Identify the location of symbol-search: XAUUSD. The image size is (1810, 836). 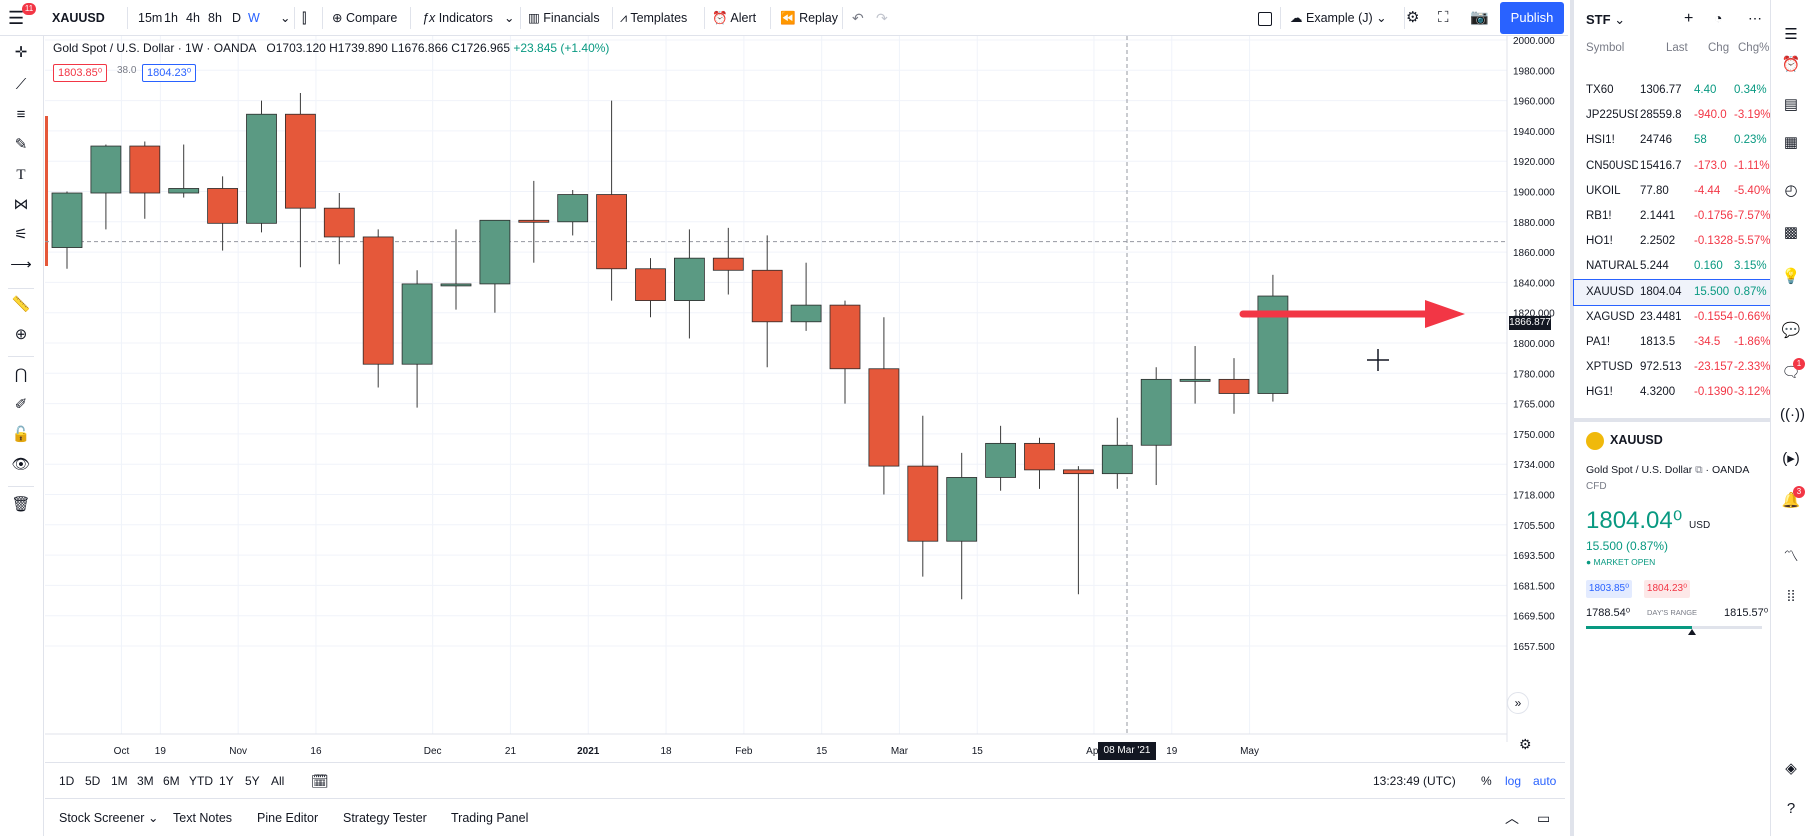
(78, 18).